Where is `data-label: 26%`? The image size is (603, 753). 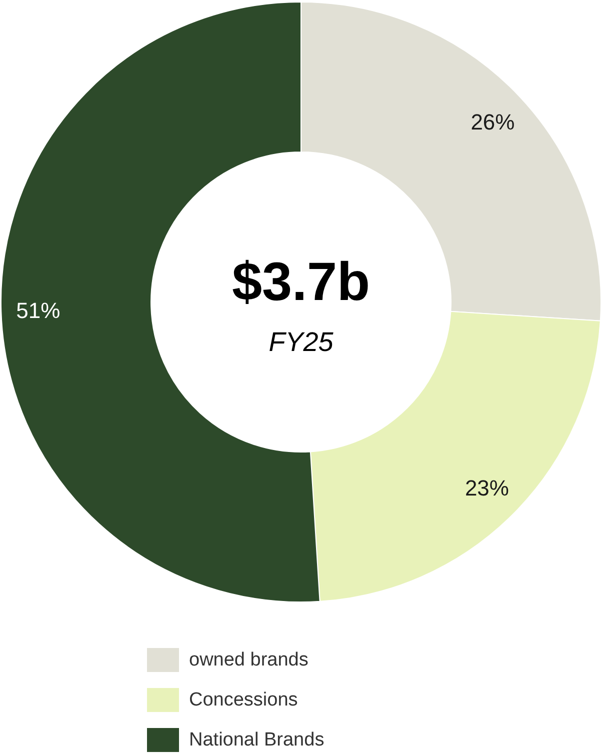
data-label: 26% is located at coordinates (492, 121).